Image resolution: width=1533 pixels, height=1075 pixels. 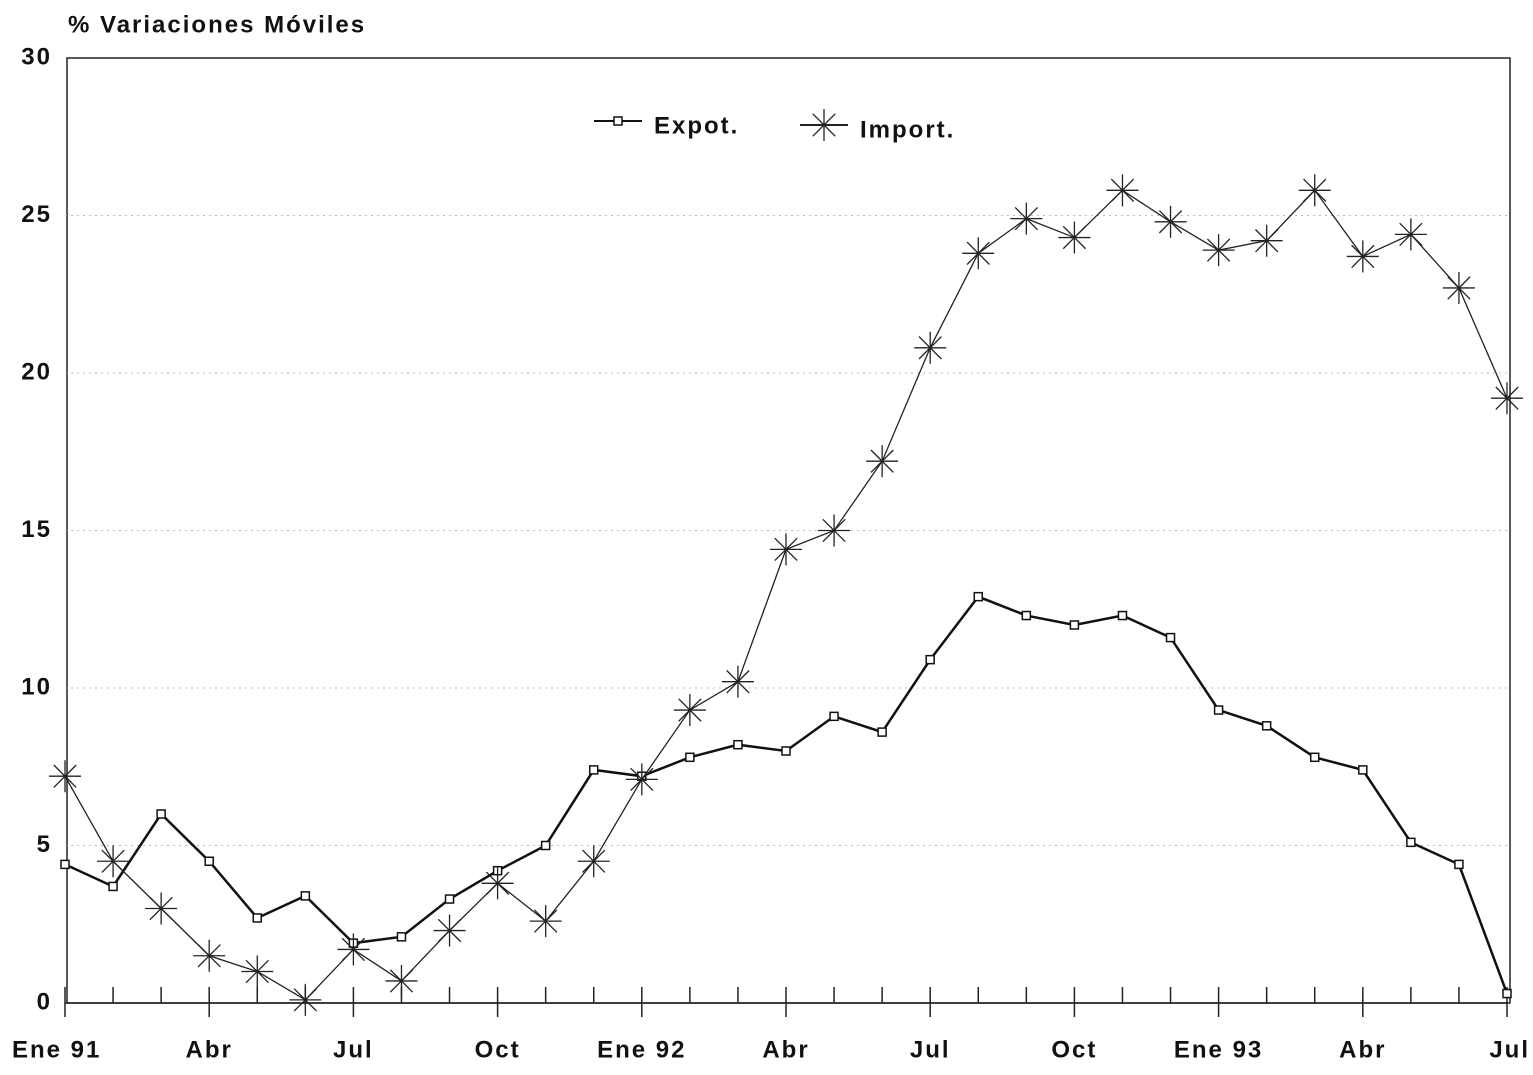 I want to click on y-tick-label: 15, so click(x=36, y=529).